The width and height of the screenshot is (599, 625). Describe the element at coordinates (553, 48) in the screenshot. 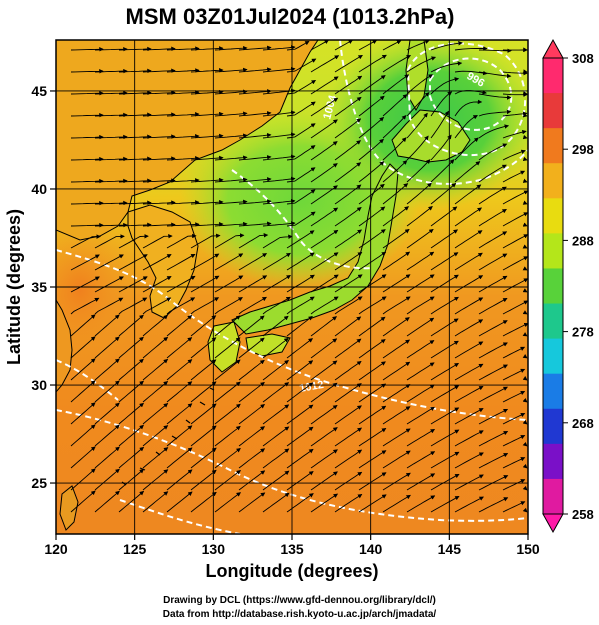

I see `colorbar-top-triangle` at that location.